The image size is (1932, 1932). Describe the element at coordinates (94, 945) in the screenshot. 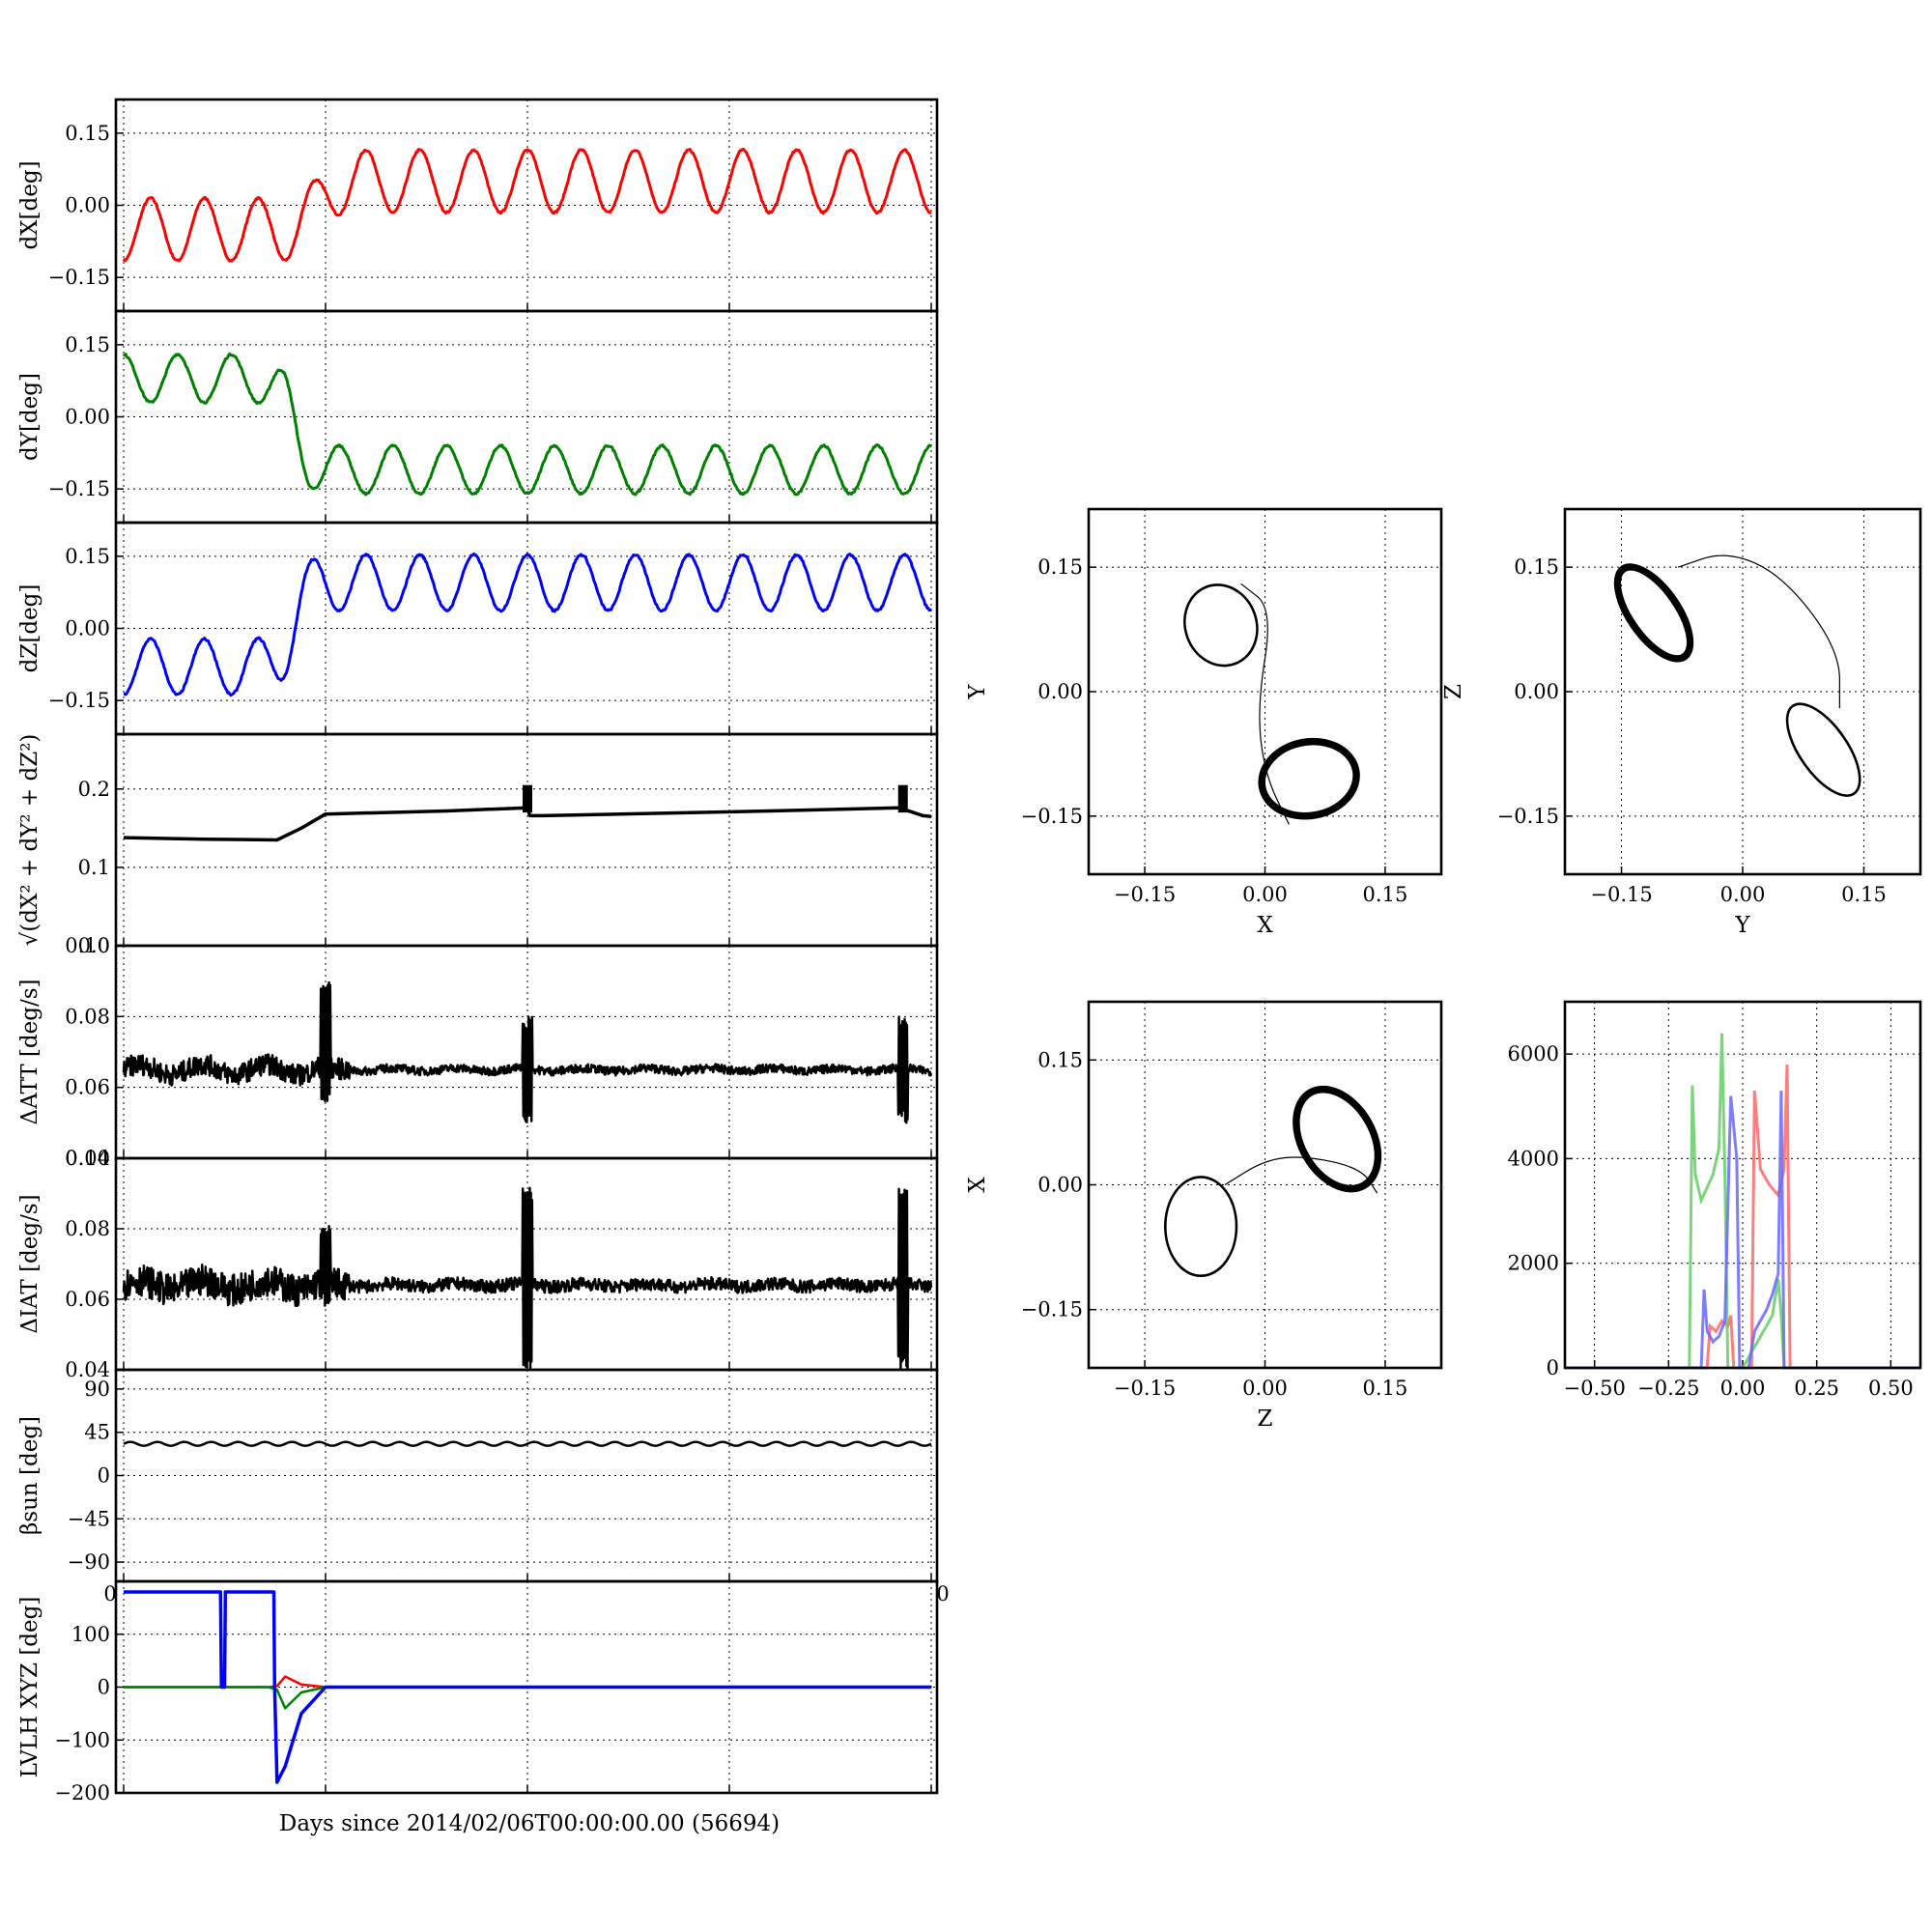

I see `norm-ytick-label: 0.0` at that location.